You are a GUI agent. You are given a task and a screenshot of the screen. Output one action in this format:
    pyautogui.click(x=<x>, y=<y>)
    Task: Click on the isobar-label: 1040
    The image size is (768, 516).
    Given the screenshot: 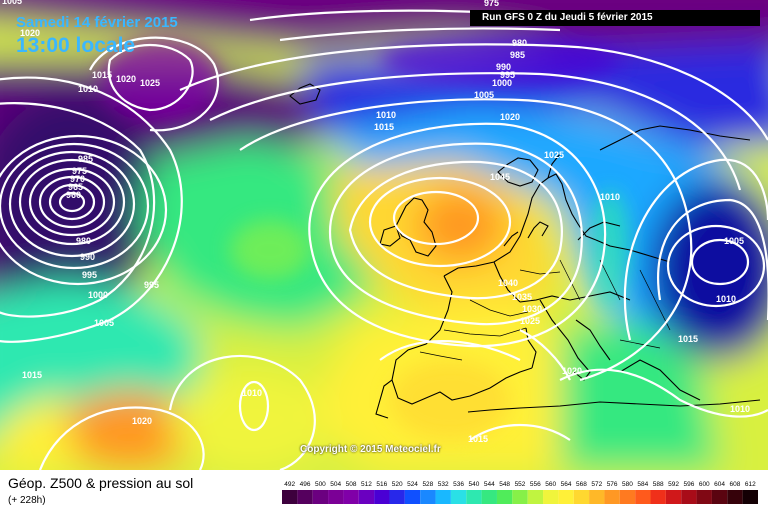 What is the action you would take?
    pyautogui.click(x=508, y=283)
    